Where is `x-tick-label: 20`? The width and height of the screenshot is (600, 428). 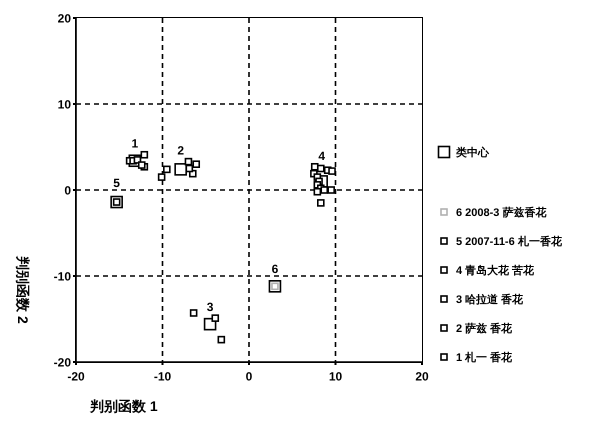 x-tick-label: 20 is located at coordinates (422, 377).